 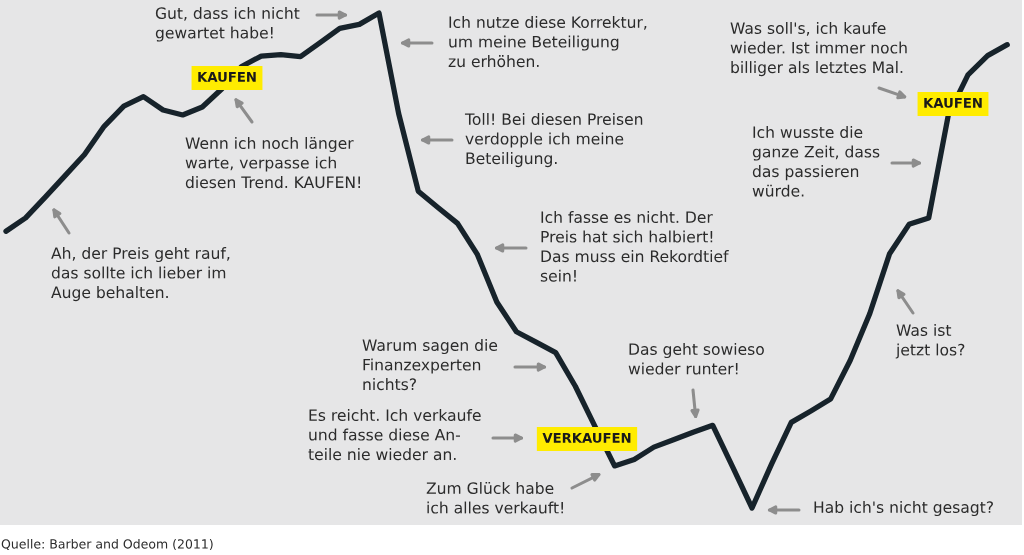 I want to click on annotation: Wenn ich noch länger warte, verpasse ich diesen Trend. KAUFEN!, so click(x=272, y=163).